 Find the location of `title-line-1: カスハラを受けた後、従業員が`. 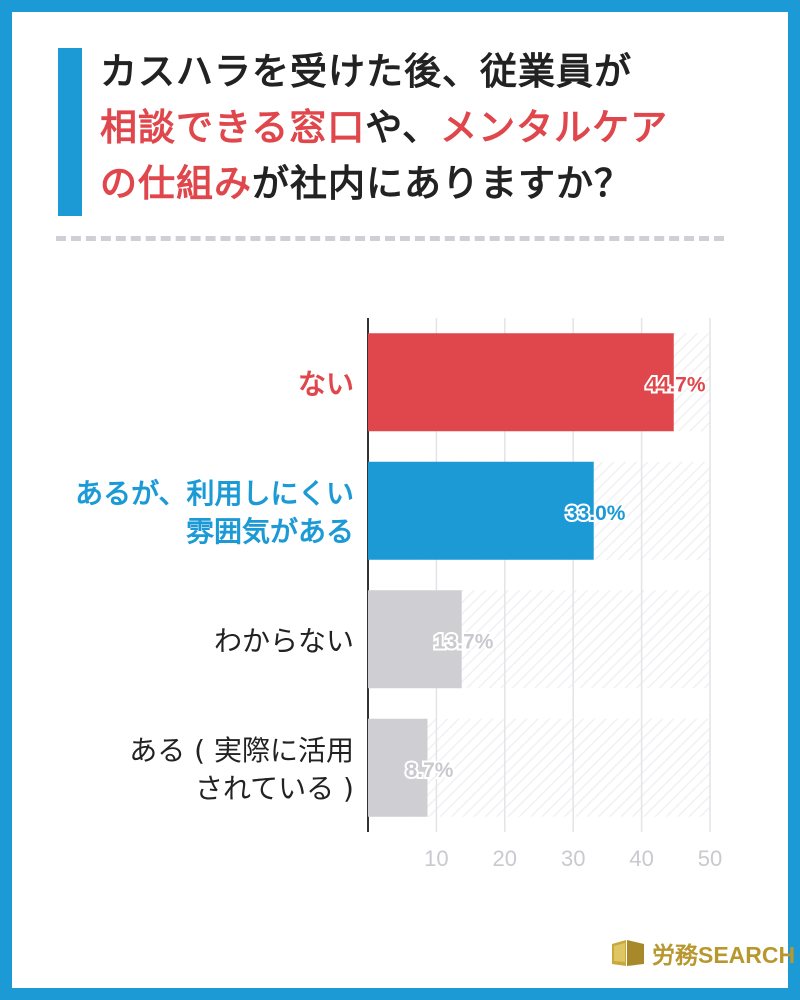

title-line-1: カスハラを受けた後、従業員が is located at coordinates (430, 72).